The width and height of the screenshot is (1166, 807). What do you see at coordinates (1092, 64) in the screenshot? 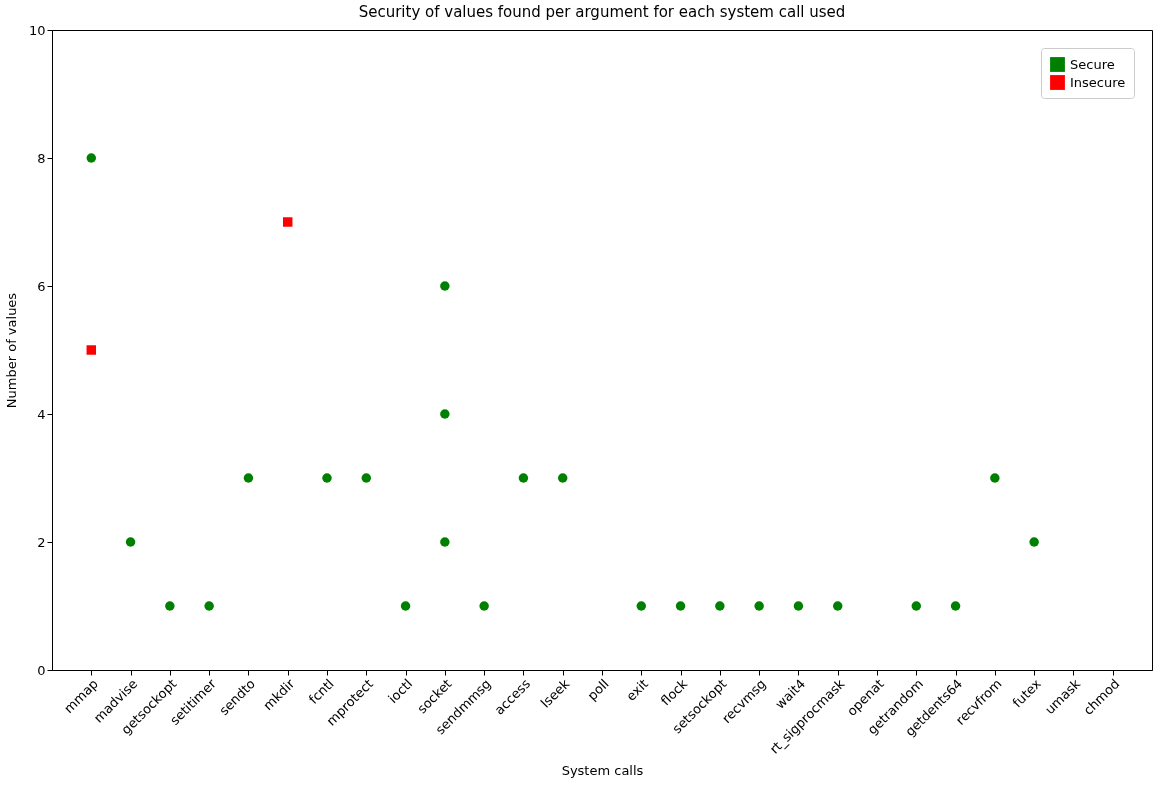
I see `legend-label: Secure` at bounding box center [1092, 64].